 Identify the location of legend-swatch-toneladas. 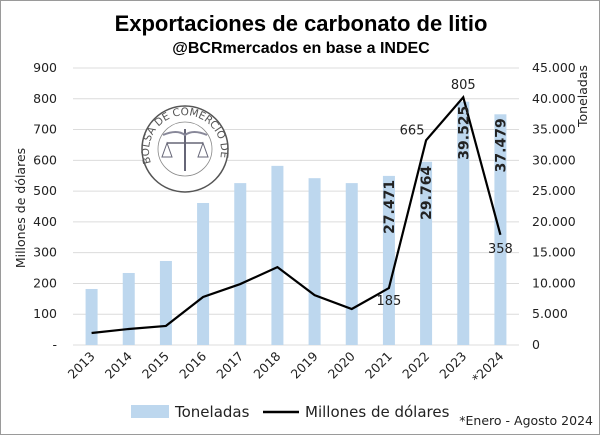
(150, 411).